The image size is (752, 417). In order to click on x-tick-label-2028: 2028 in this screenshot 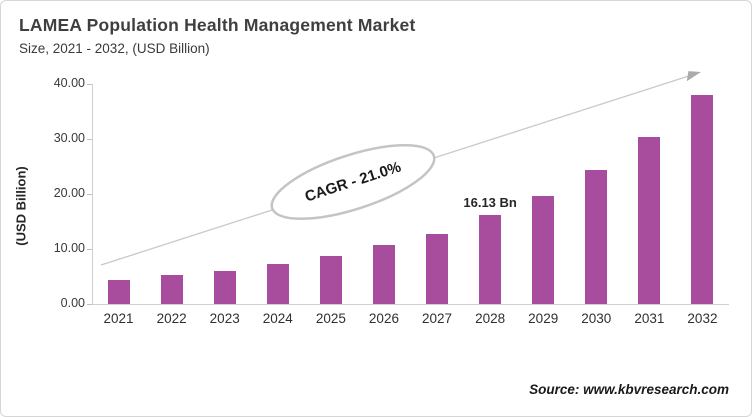, I will do `click(490, 318)`.